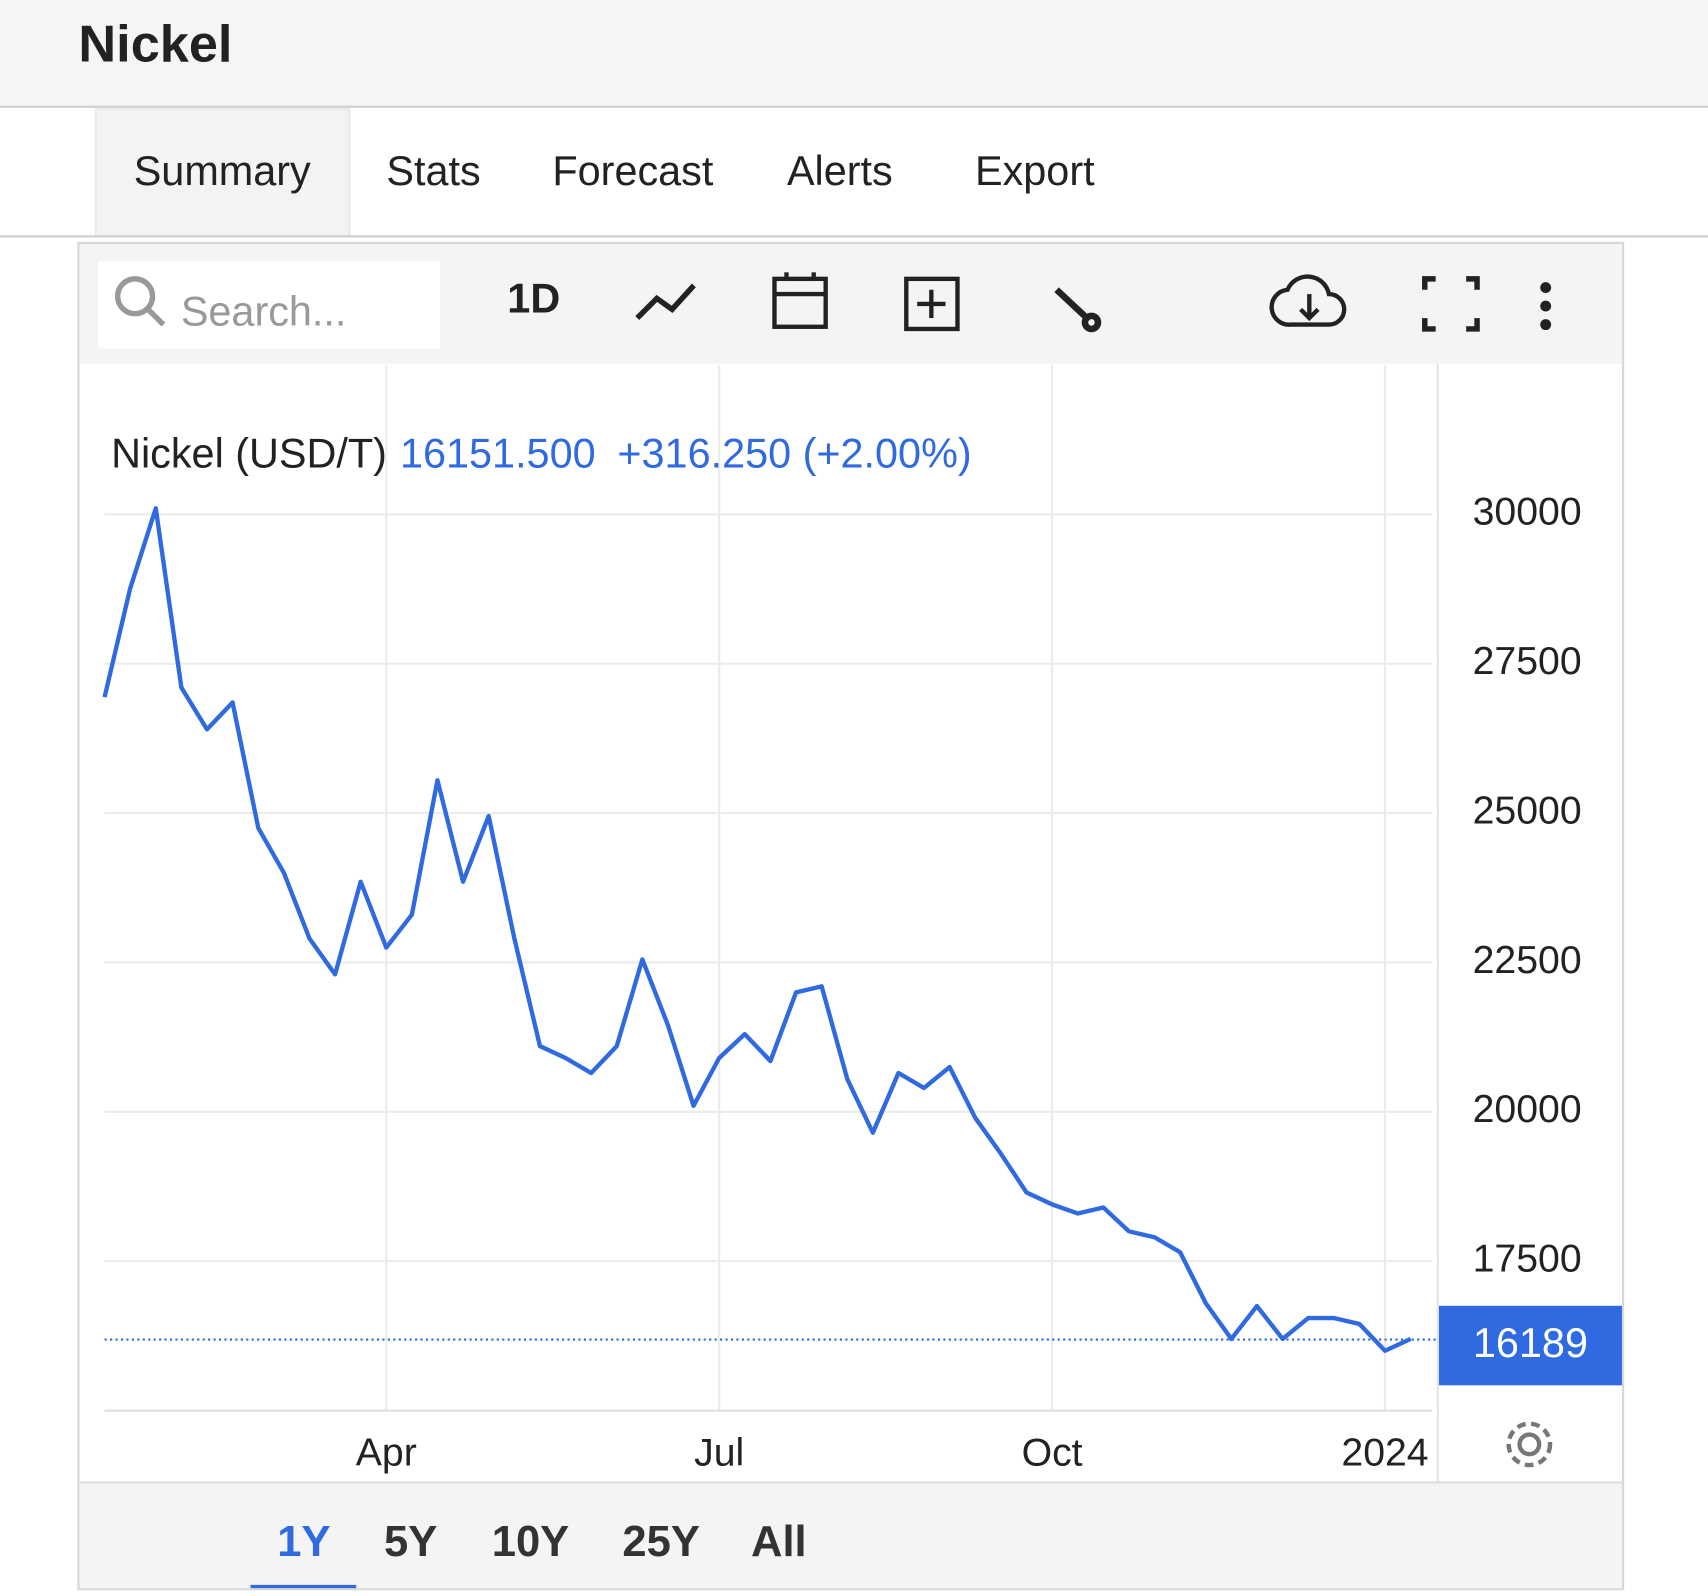 This screenshot has width=1708, height=1596. I want to click on range-button: 5Y, so click(410, 1542).